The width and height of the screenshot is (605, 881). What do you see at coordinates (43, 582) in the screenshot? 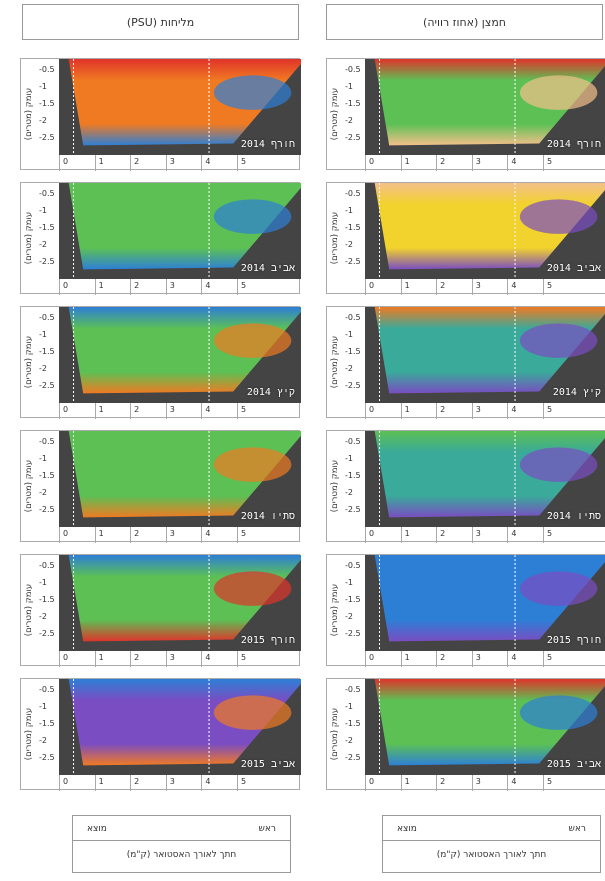
I see `y-tick-label: -1` at bounding box center [43, 582].